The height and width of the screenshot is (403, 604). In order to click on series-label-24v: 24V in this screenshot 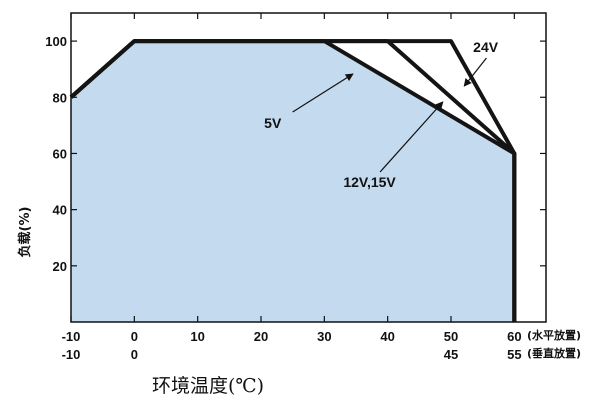, I will do `click(486, 47)`.